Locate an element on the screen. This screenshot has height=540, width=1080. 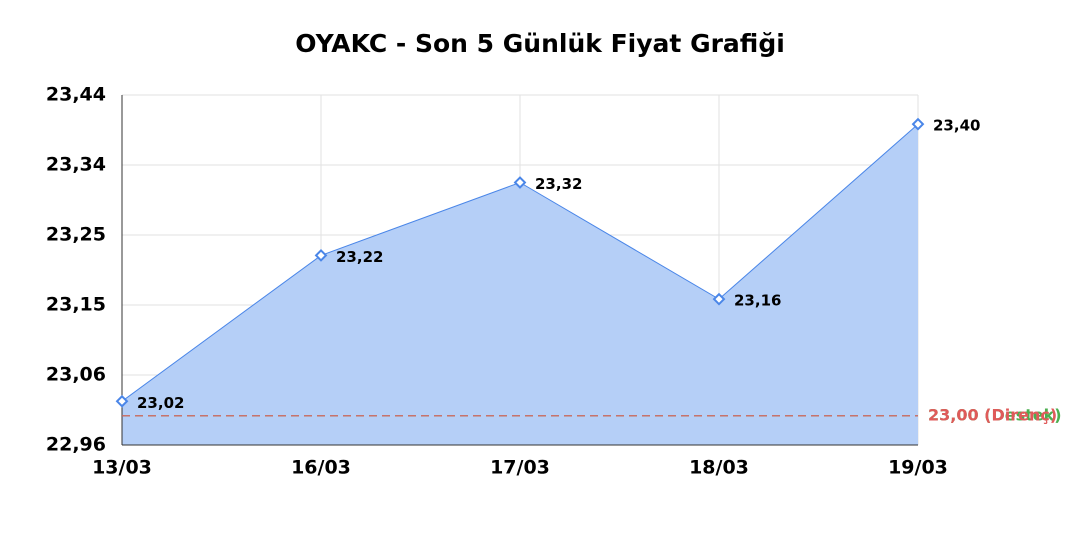
x-tick-label: 16/03 is located at coordinates (321, 468).